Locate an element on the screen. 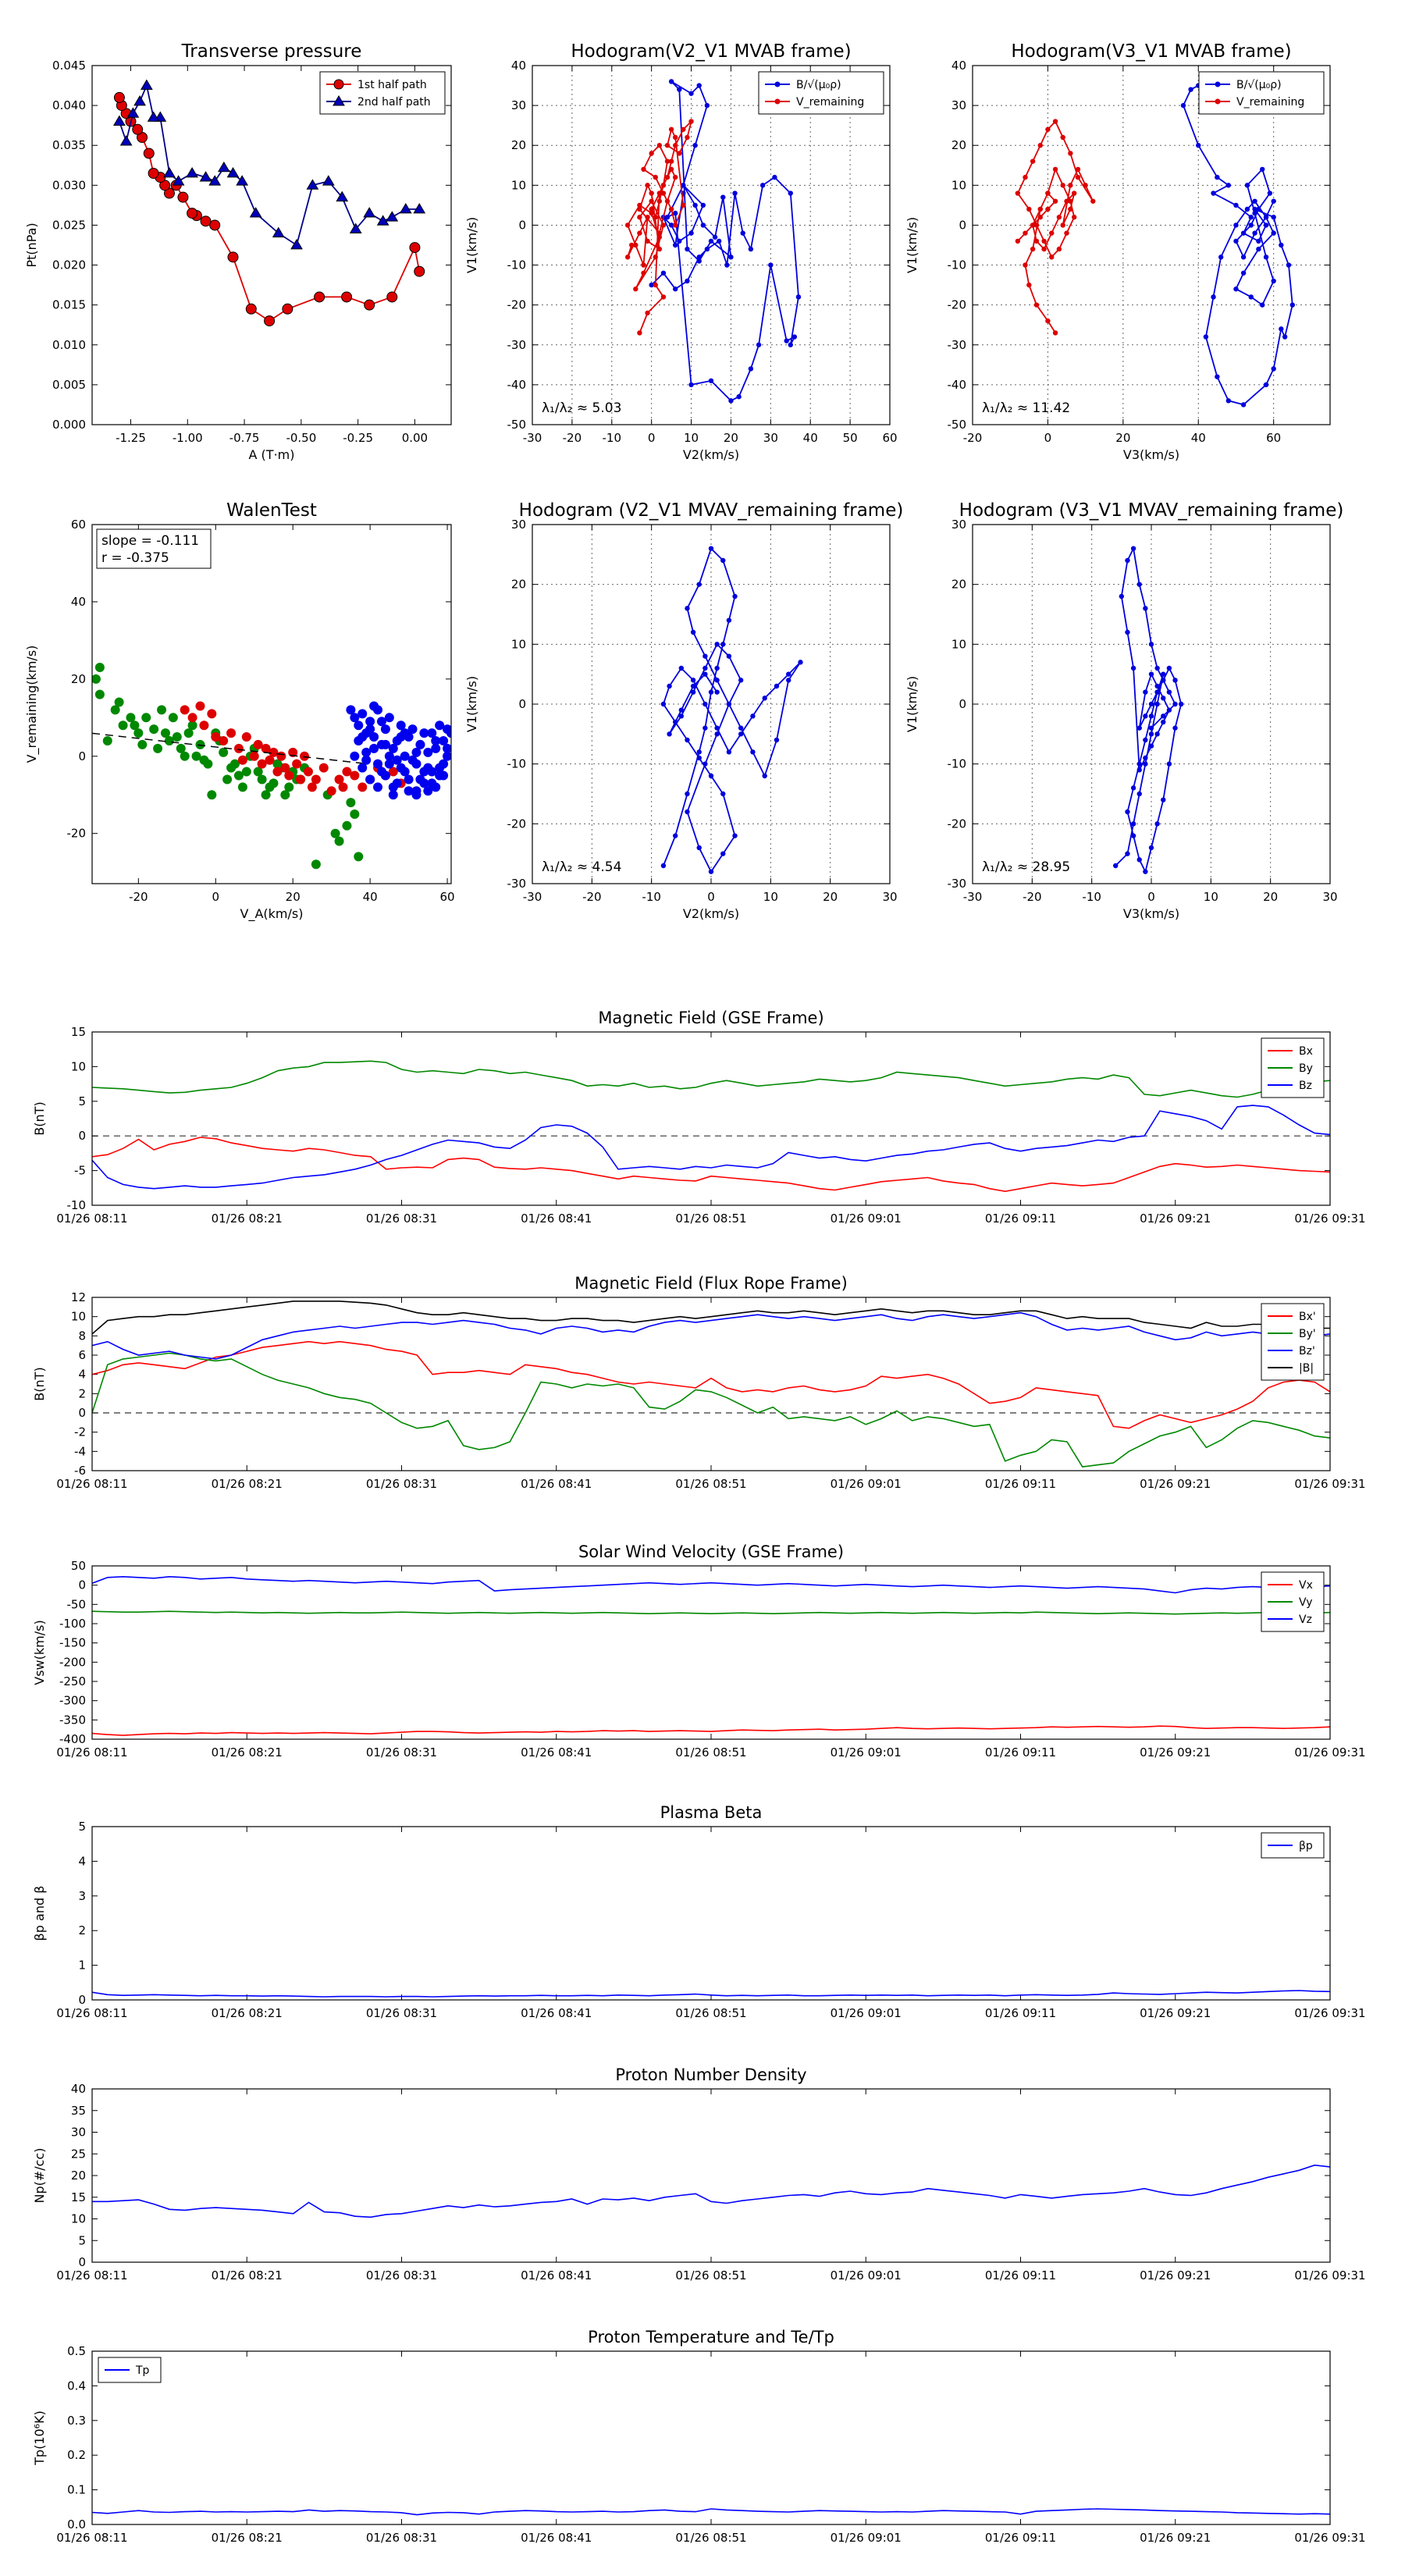 Image resolution: width=1405 pixels, height=2576 pixels. x-tick-label: -1.25 is located at coordinates (131, 438).